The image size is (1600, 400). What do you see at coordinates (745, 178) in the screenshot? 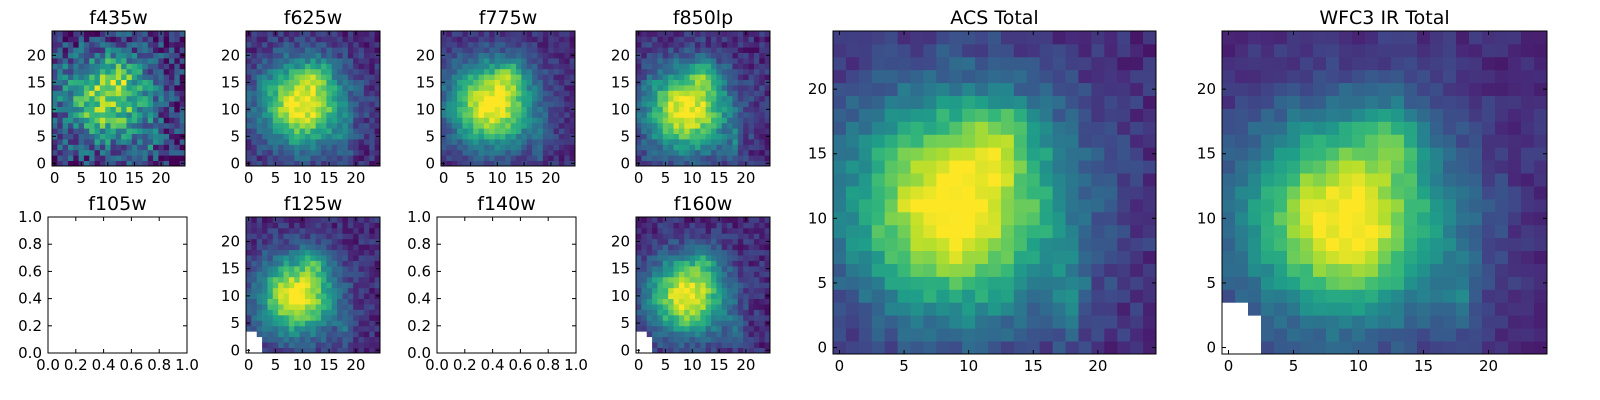
I see `x-tick-label: 20` at bounding box center [745, 178].